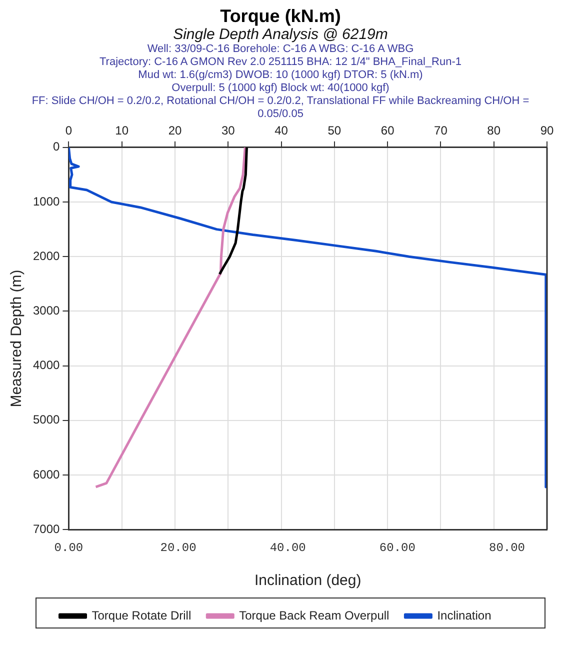 This screenshot has height=669, width=561. I want to click on y-tick-label: 2000, so click(46, 255).